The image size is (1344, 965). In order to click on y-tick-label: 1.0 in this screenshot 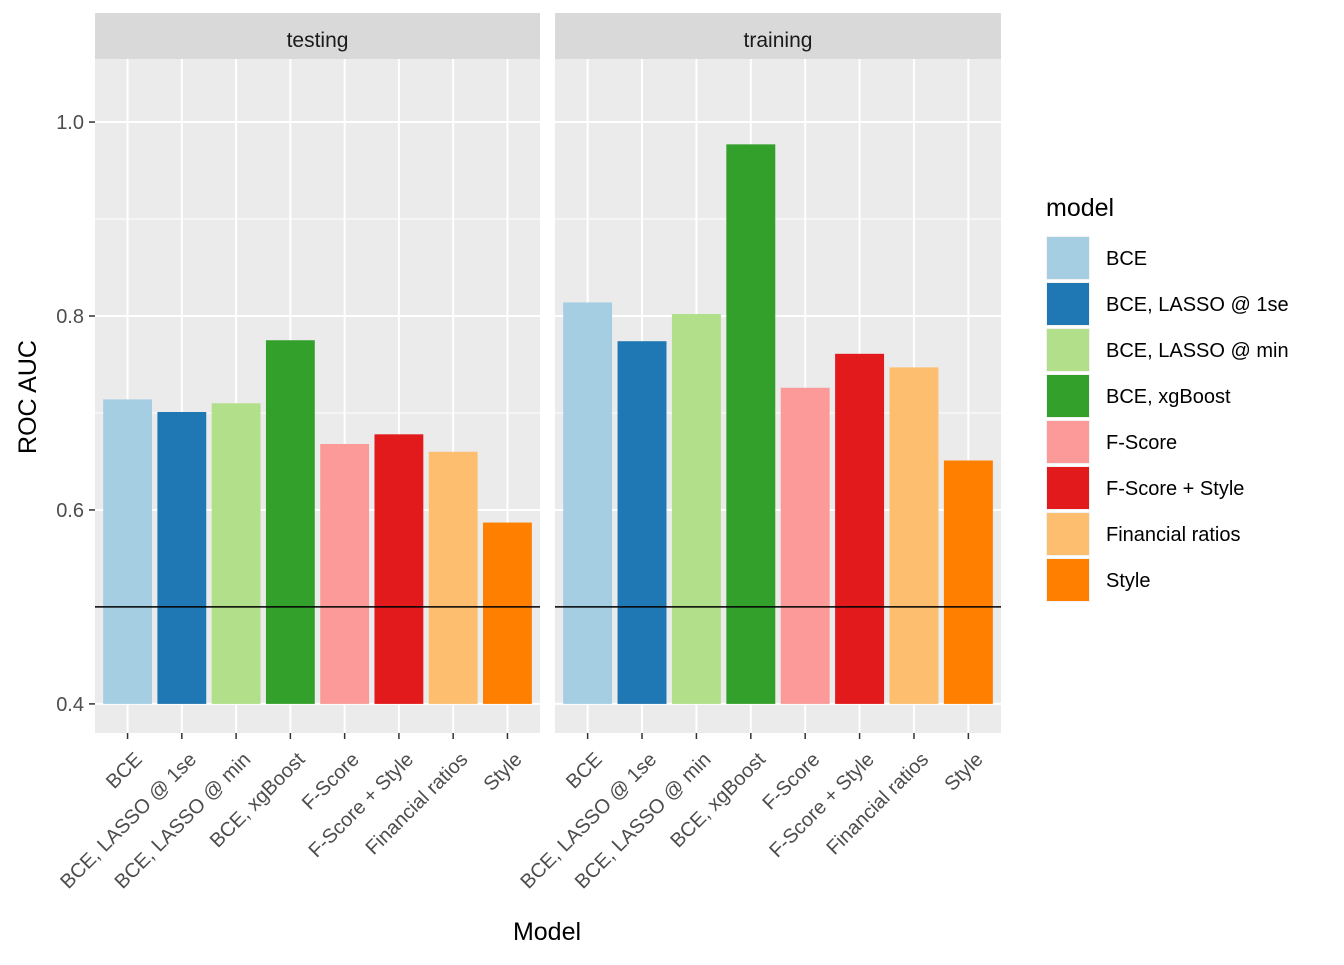, I will do `click(70, 123)`.